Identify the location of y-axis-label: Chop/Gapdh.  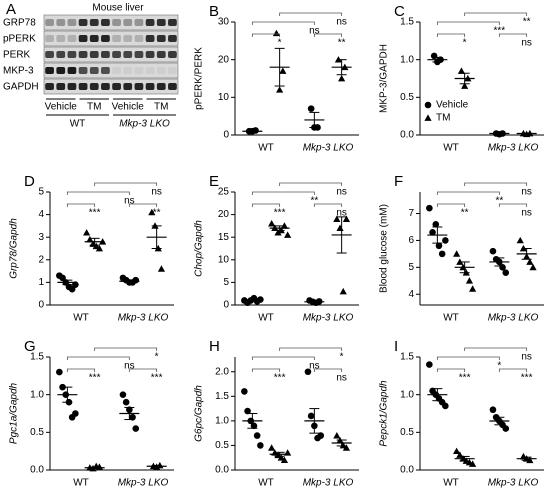
(199, 248).